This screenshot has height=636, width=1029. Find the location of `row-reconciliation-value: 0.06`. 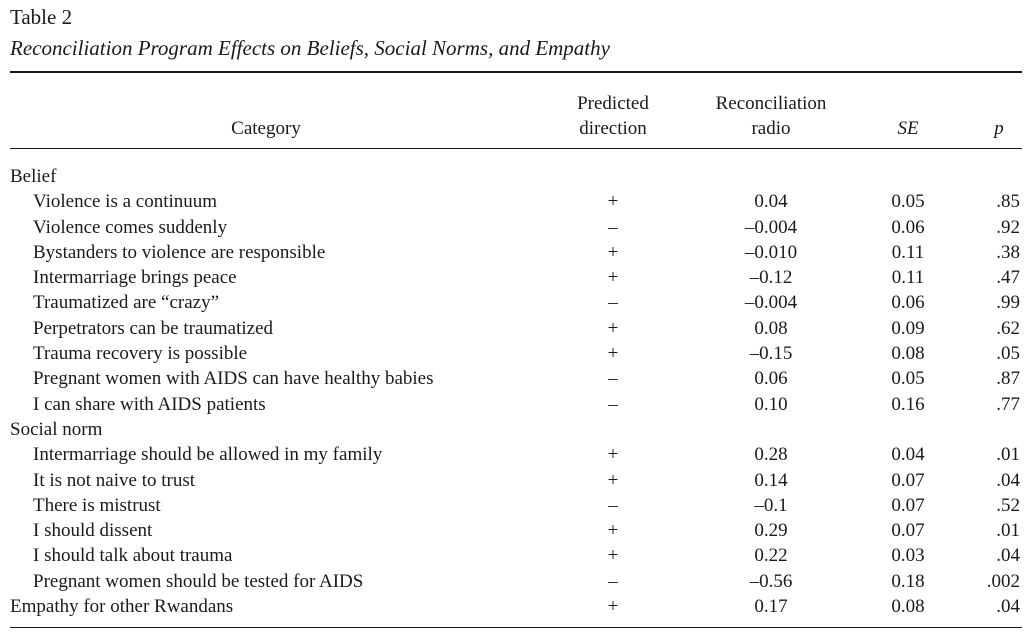

row-reconciliation-value: 0.06 is located at coordinates (771, 379).